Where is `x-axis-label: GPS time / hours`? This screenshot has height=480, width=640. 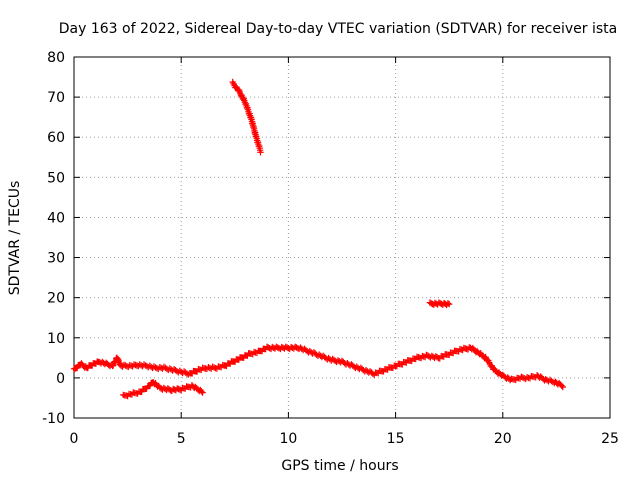 x-axis-label: GPS time / hours is located at coordinates (339, 466).